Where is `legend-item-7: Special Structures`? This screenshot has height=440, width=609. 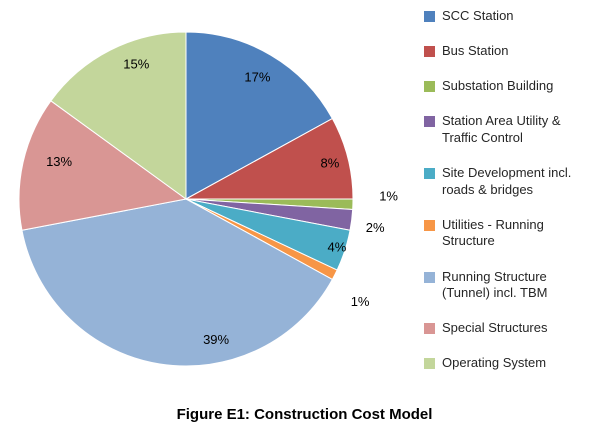
legend-item-7: Special Structures is located at coordinates (515, 328).